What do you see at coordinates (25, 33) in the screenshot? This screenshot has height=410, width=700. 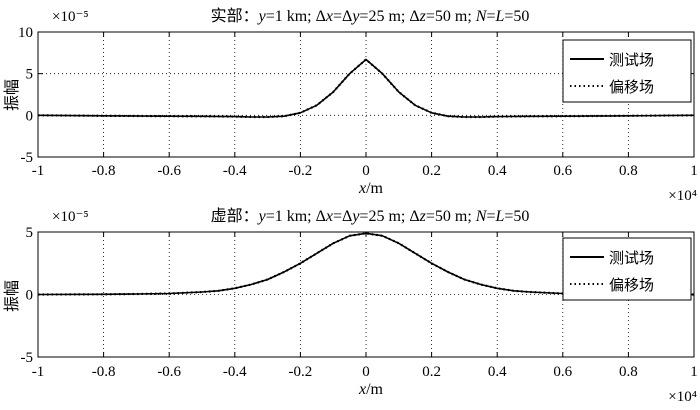 I see `y-tick-label: 10` at bounding box center [25, 33].